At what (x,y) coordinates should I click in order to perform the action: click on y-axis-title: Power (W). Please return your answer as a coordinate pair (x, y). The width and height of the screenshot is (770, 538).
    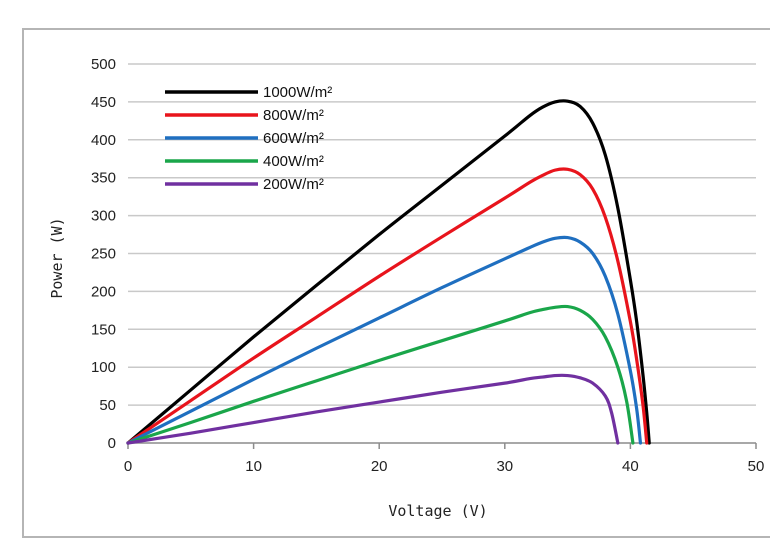
    Looking at the image, I should click on (57, 257).